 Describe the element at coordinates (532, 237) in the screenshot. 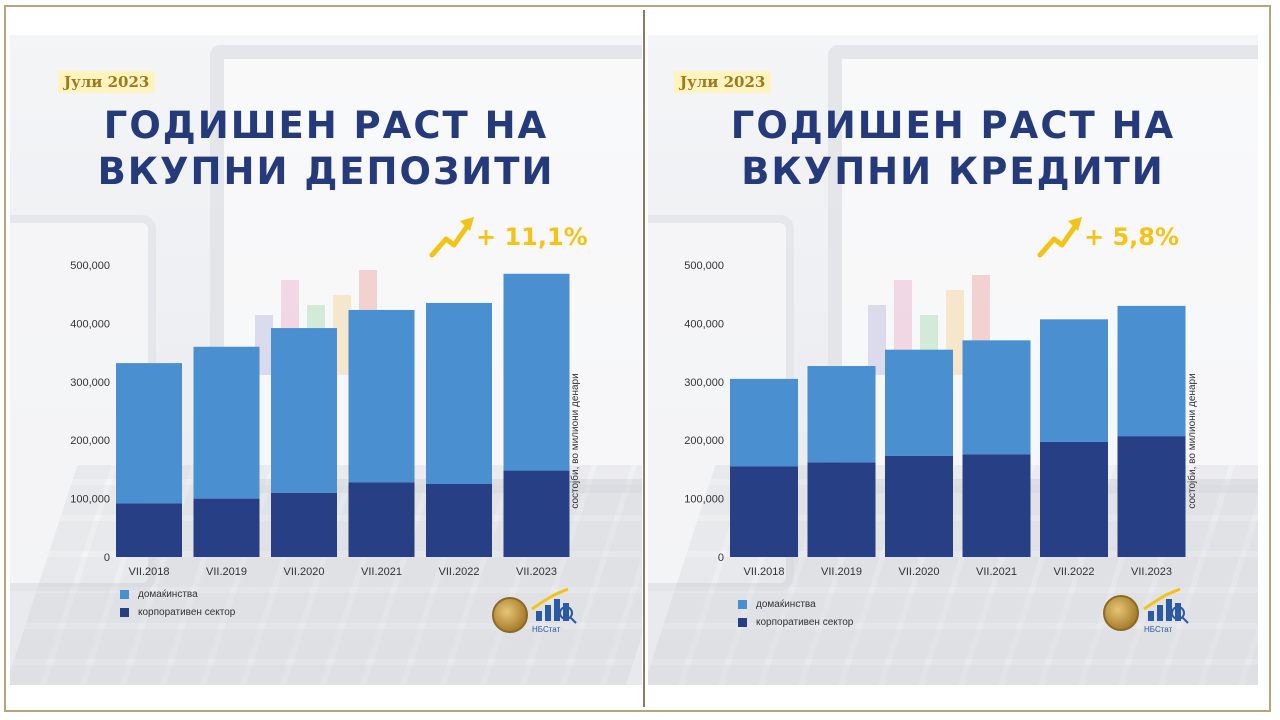

I see `growth-label: + 11,1%` at that location.